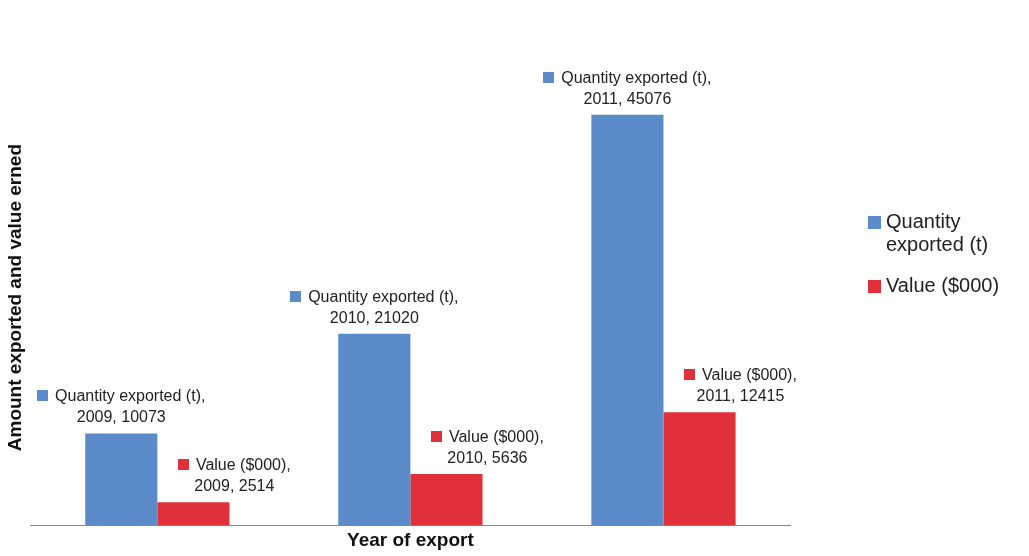 Image resolution: width=1029 pixels, height=556 pixels. What do you see at coordinates (242, 476) in the screenshot?
I see `data-label: Value ($000), 2009, 2514` at bounding box center [242, 476].